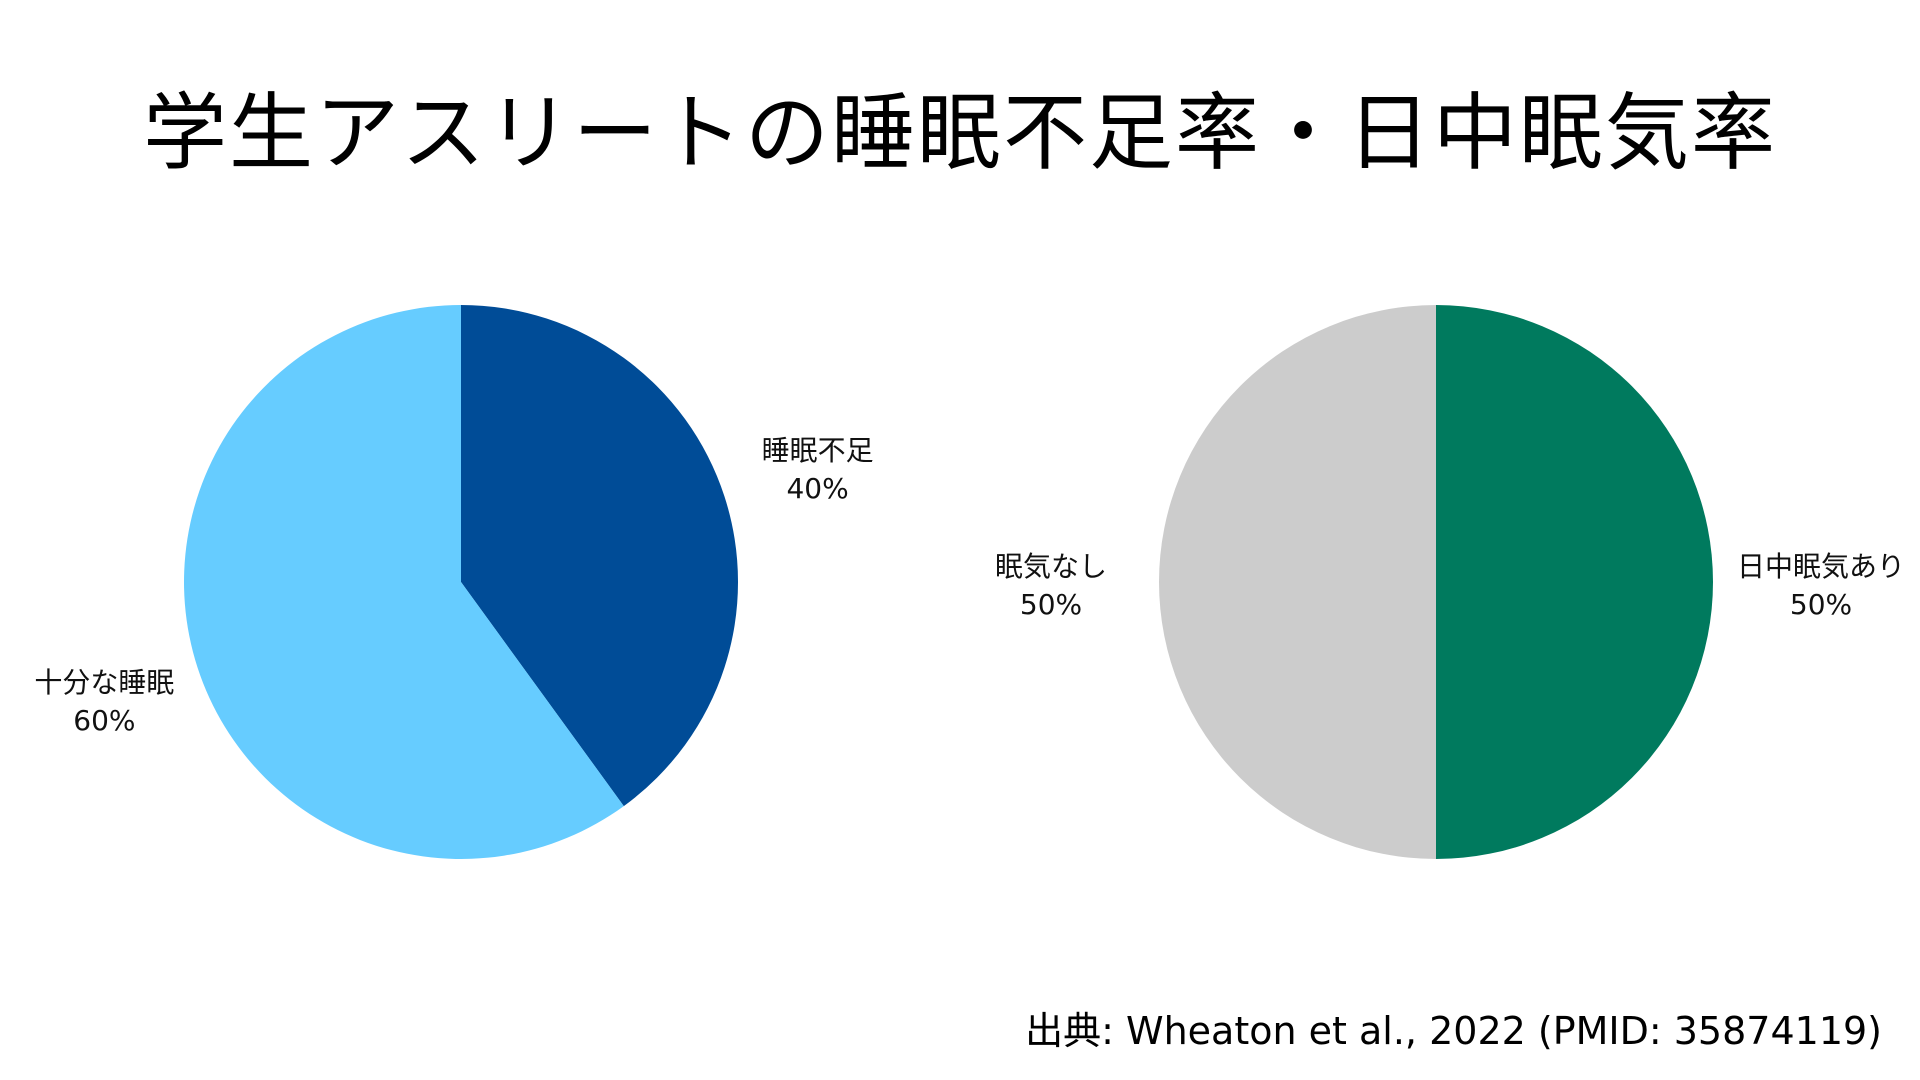 The height and width of the screenshot is (1080, 1920). Describe the element at coordinates (1051, 566) in the screenshot. I see `pie-1-slice-1-label: 眠気なし` at that location.